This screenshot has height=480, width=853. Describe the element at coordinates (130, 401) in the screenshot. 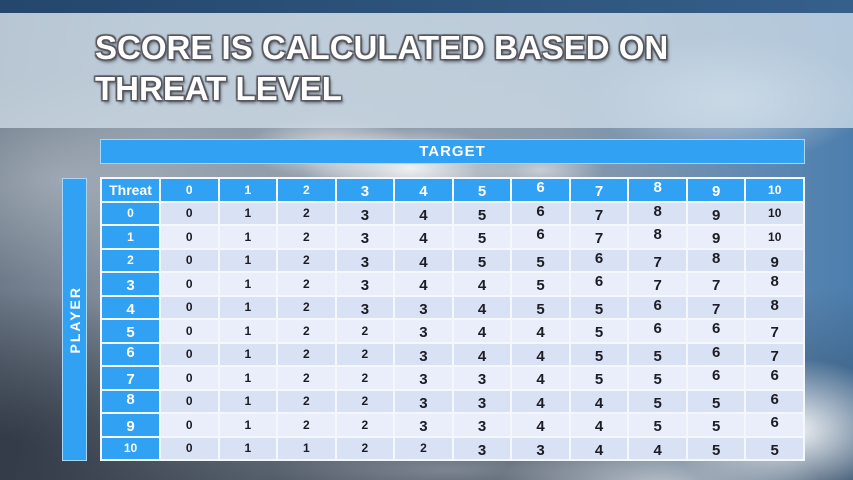

I see `player-row-label: 8` at that location.